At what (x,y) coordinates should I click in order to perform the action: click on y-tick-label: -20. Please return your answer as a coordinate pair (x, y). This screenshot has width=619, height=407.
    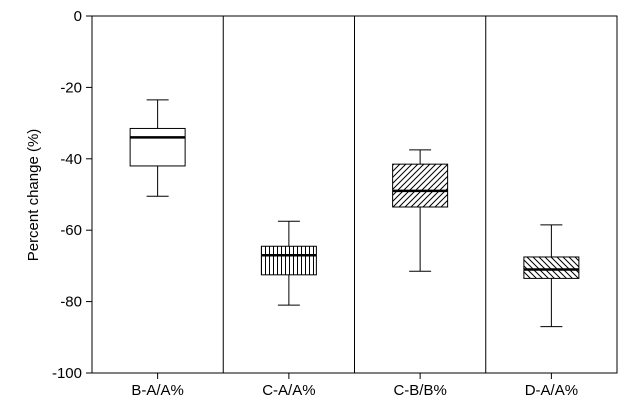
    Looking at the image, I should click on (71, 87).